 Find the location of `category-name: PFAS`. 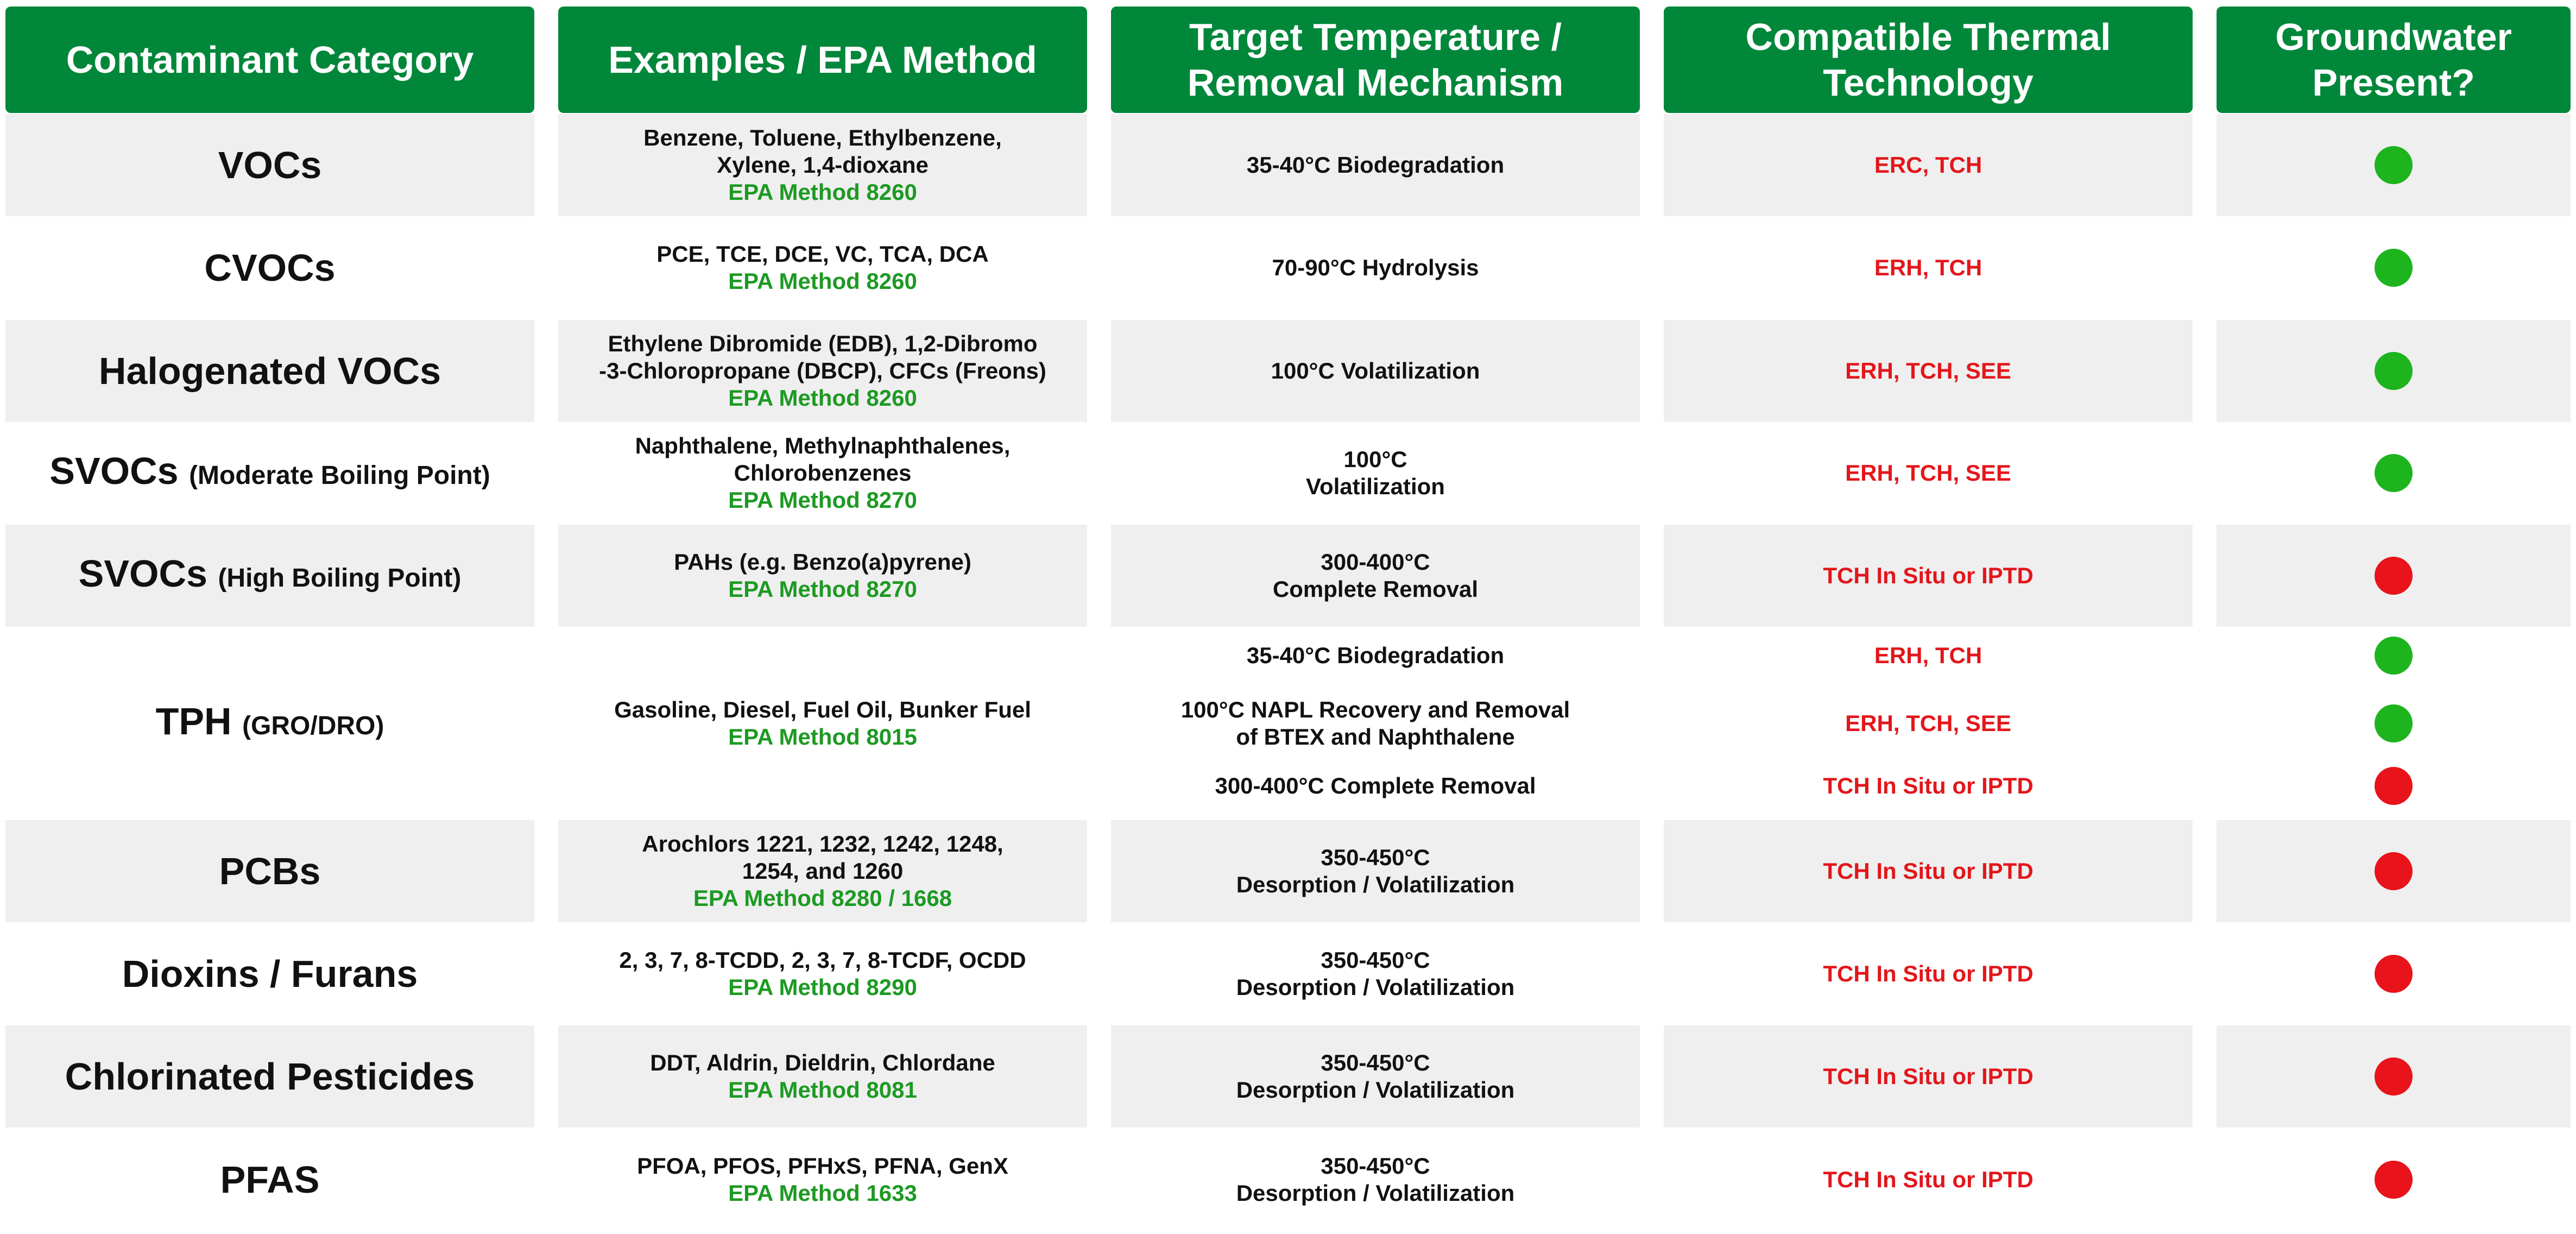

category-name: PFAS is located at coordinates (270, 1179).